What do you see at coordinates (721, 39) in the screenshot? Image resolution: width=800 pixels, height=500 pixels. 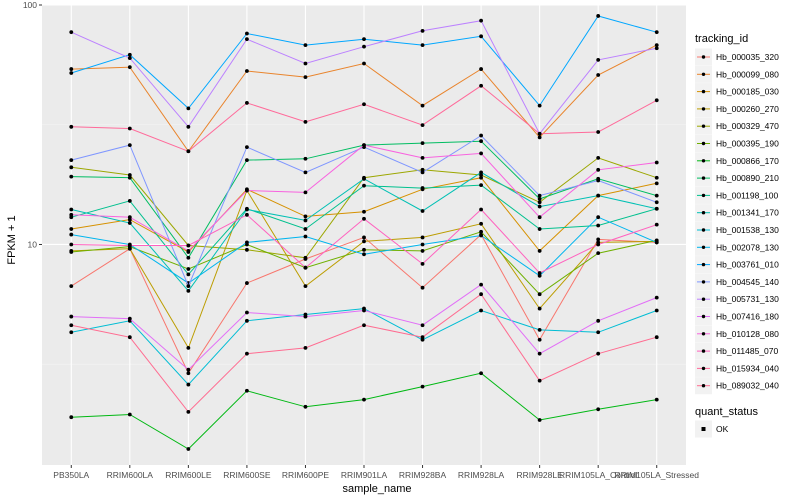 I see `legend-title: tracking_id` at bounding box center [721, 39].